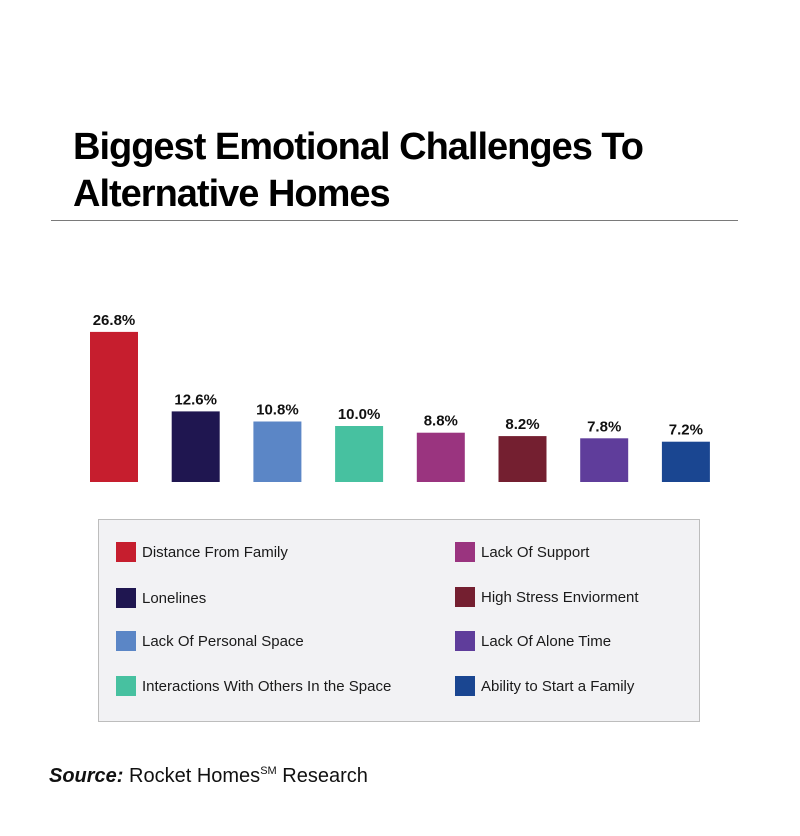 The width and height of the screenshot is (800, 836). What do you see at coordinates (174, 598) in the screenshot?
I see `legend-label: Lonelines` at bounding box center [174, 598].